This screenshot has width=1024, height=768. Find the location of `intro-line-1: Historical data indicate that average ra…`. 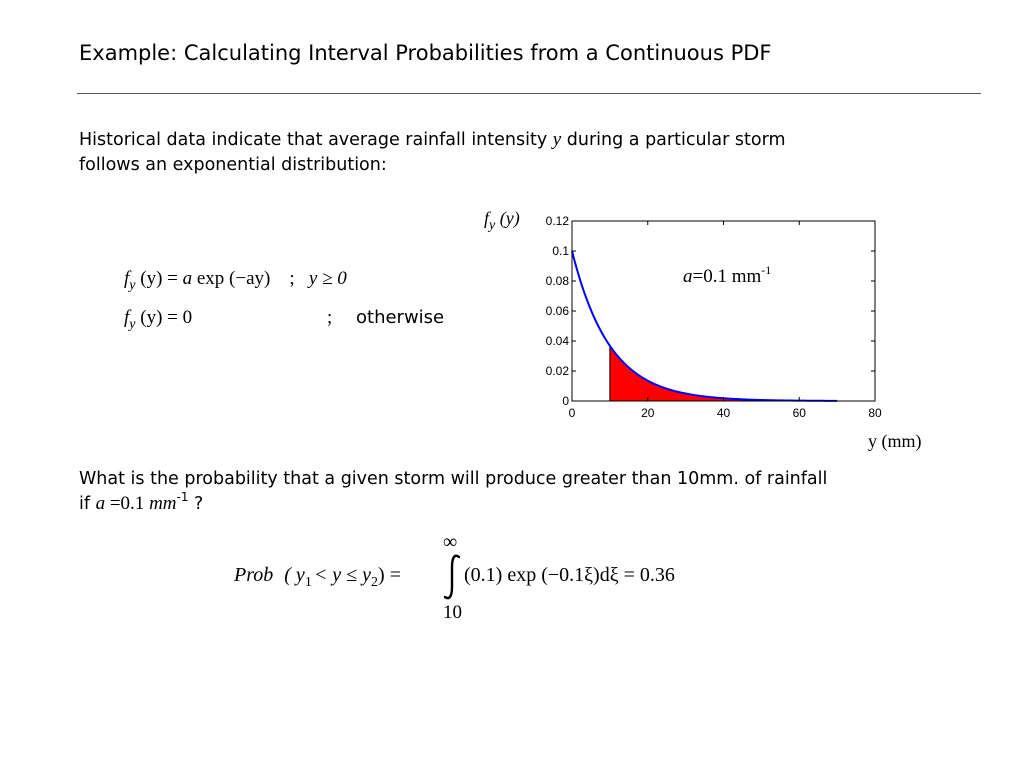

intro-line-1: Historical data indicate that average ra… is located at coordinates (432, 140).